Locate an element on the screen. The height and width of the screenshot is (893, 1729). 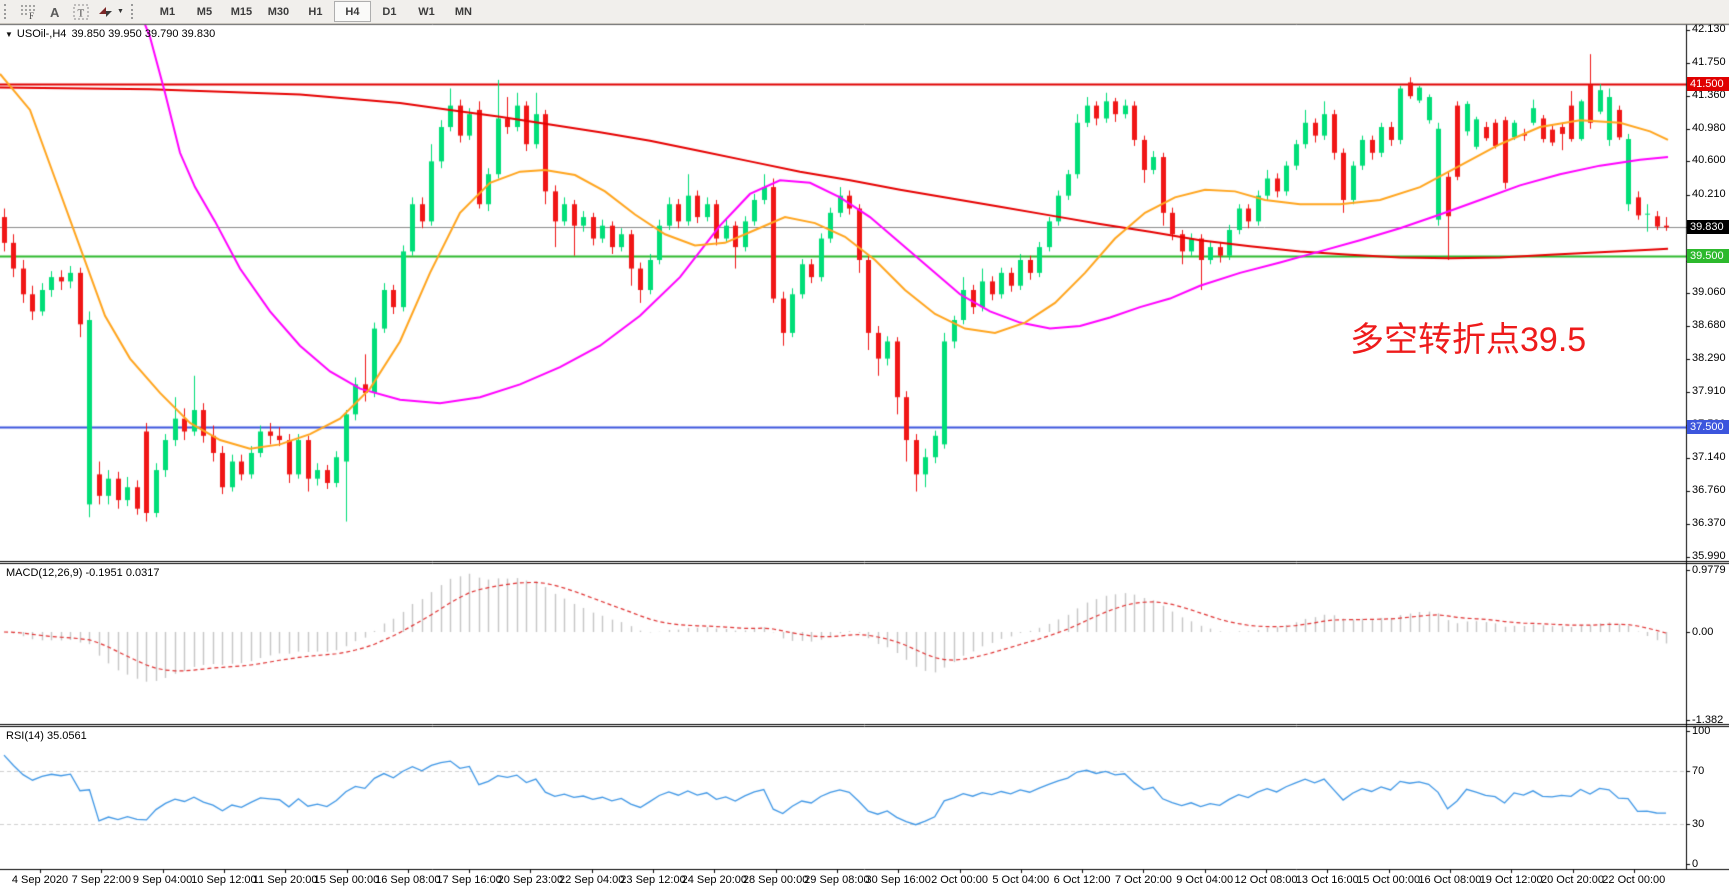
cursor-arrows-icon is located at coordinates (105, 11).